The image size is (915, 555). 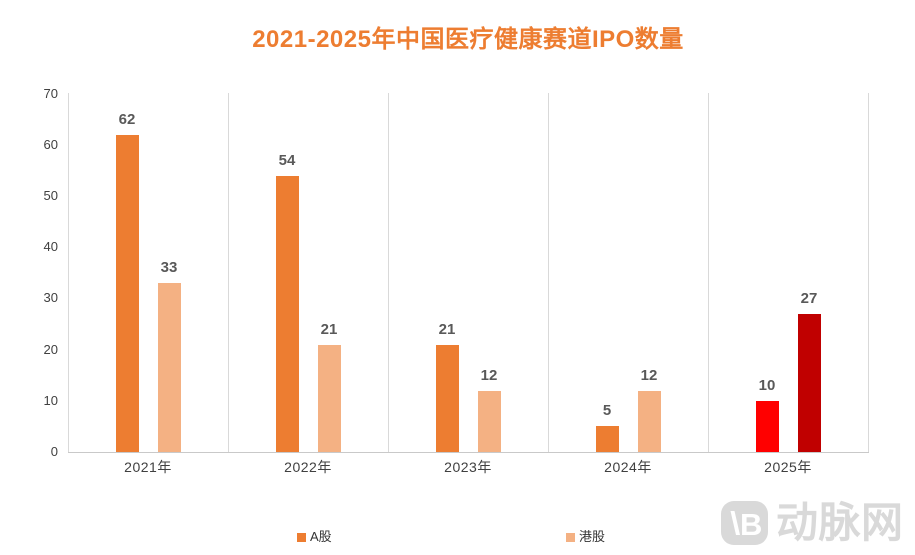 What do you see at coordinates (329, 398) in the screenshot?
I see `bar-港股-2022年` at bounding box center [329, 398].